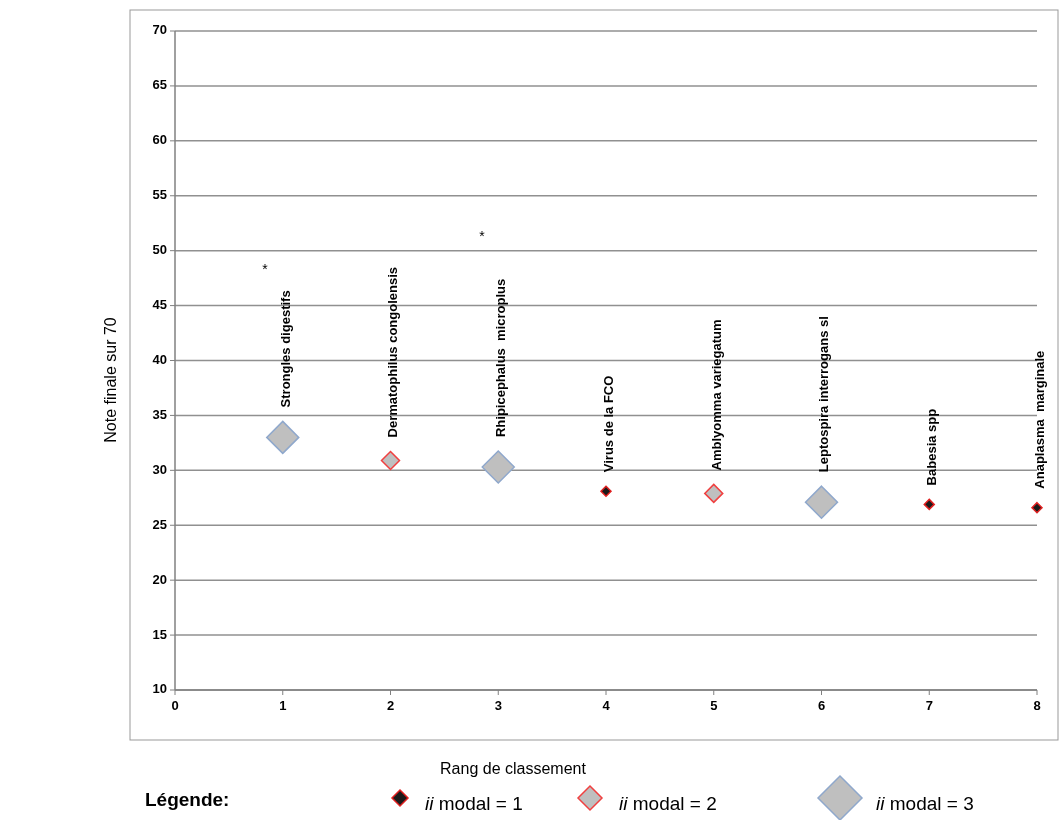  I want to click on x-tick-label: 6, so click(821, 705).